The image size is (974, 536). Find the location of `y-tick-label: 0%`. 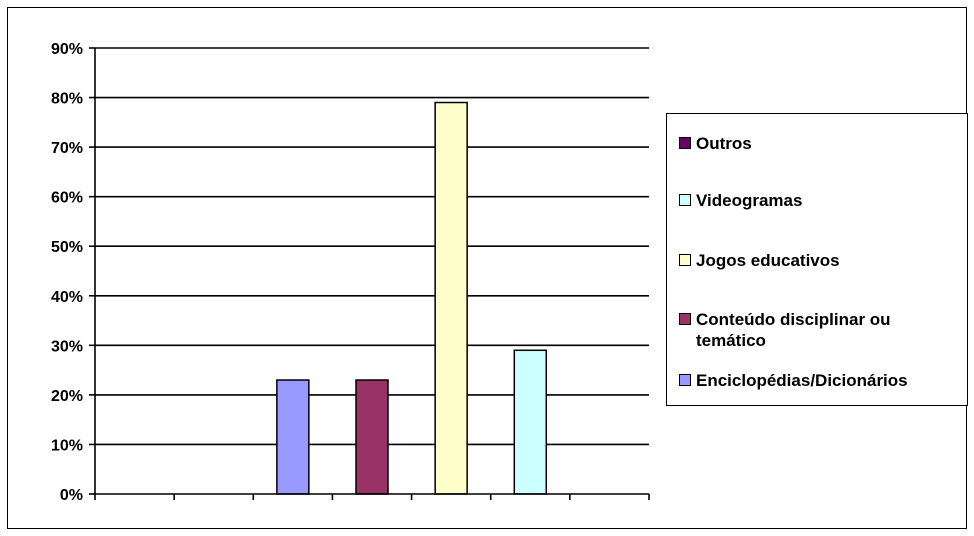

y-tick-label: 0% is located at coordinates (71, 495).